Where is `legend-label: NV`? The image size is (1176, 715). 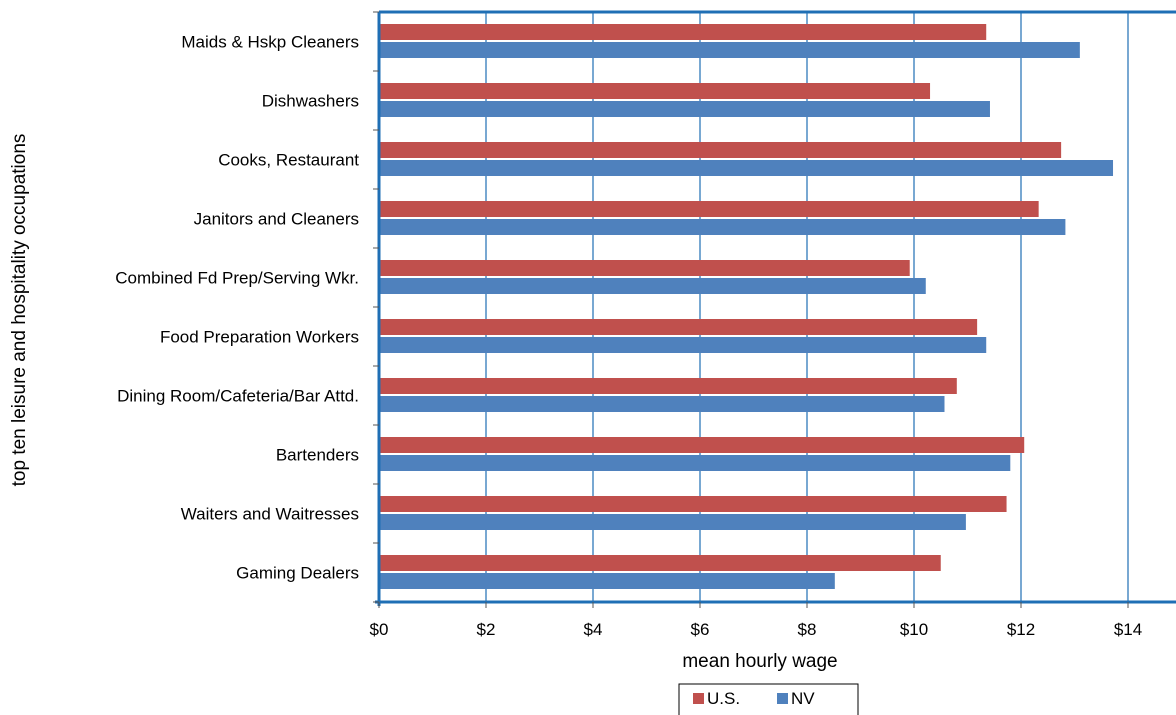 legend-label: NV is located at coordinates (803, 698).